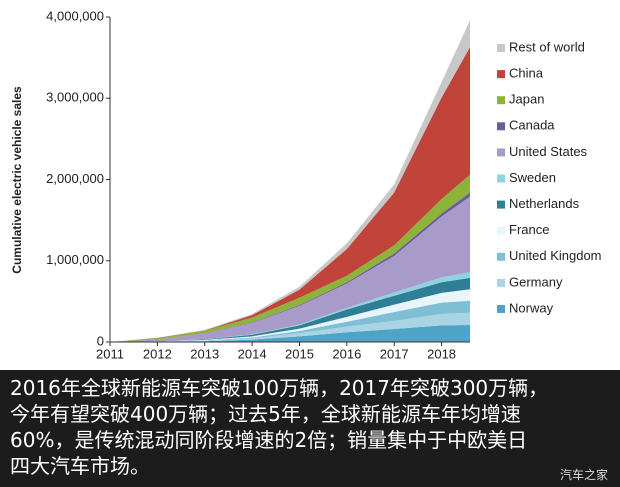  Describe the element at coordinates (75, 15) in the screenshot. I see `y-tick-label: 4,000,000` at that location.